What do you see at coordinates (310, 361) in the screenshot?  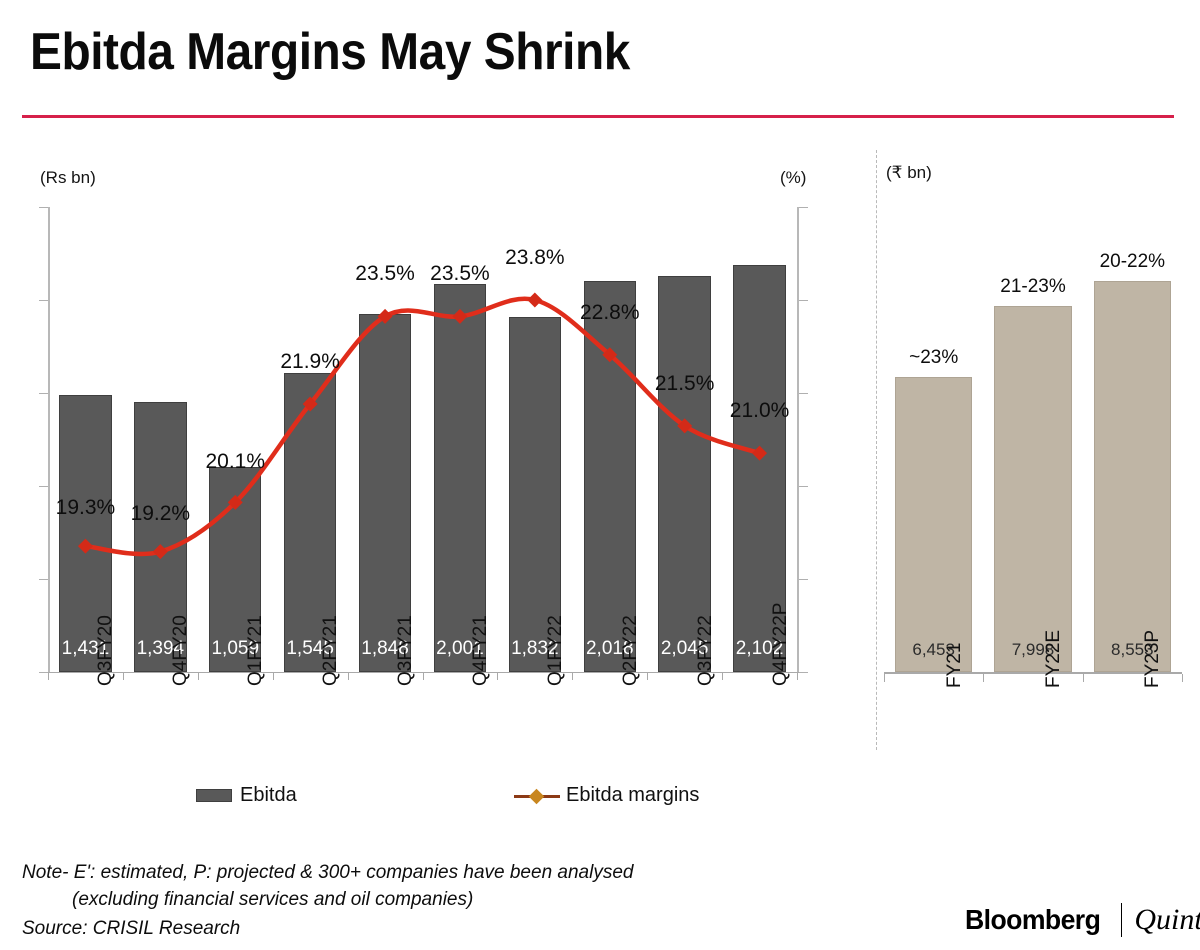 I see `margin-percent-label: 21.9%` at bounding box center [310, 361].